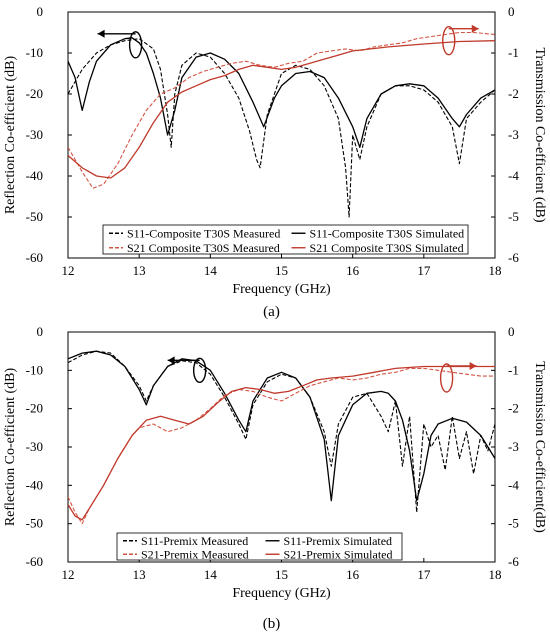 Image resolution: width=550 pixels, height=637 pixels. I want to click on legend-label: S11-Premix Simulated, so click(338, 541).